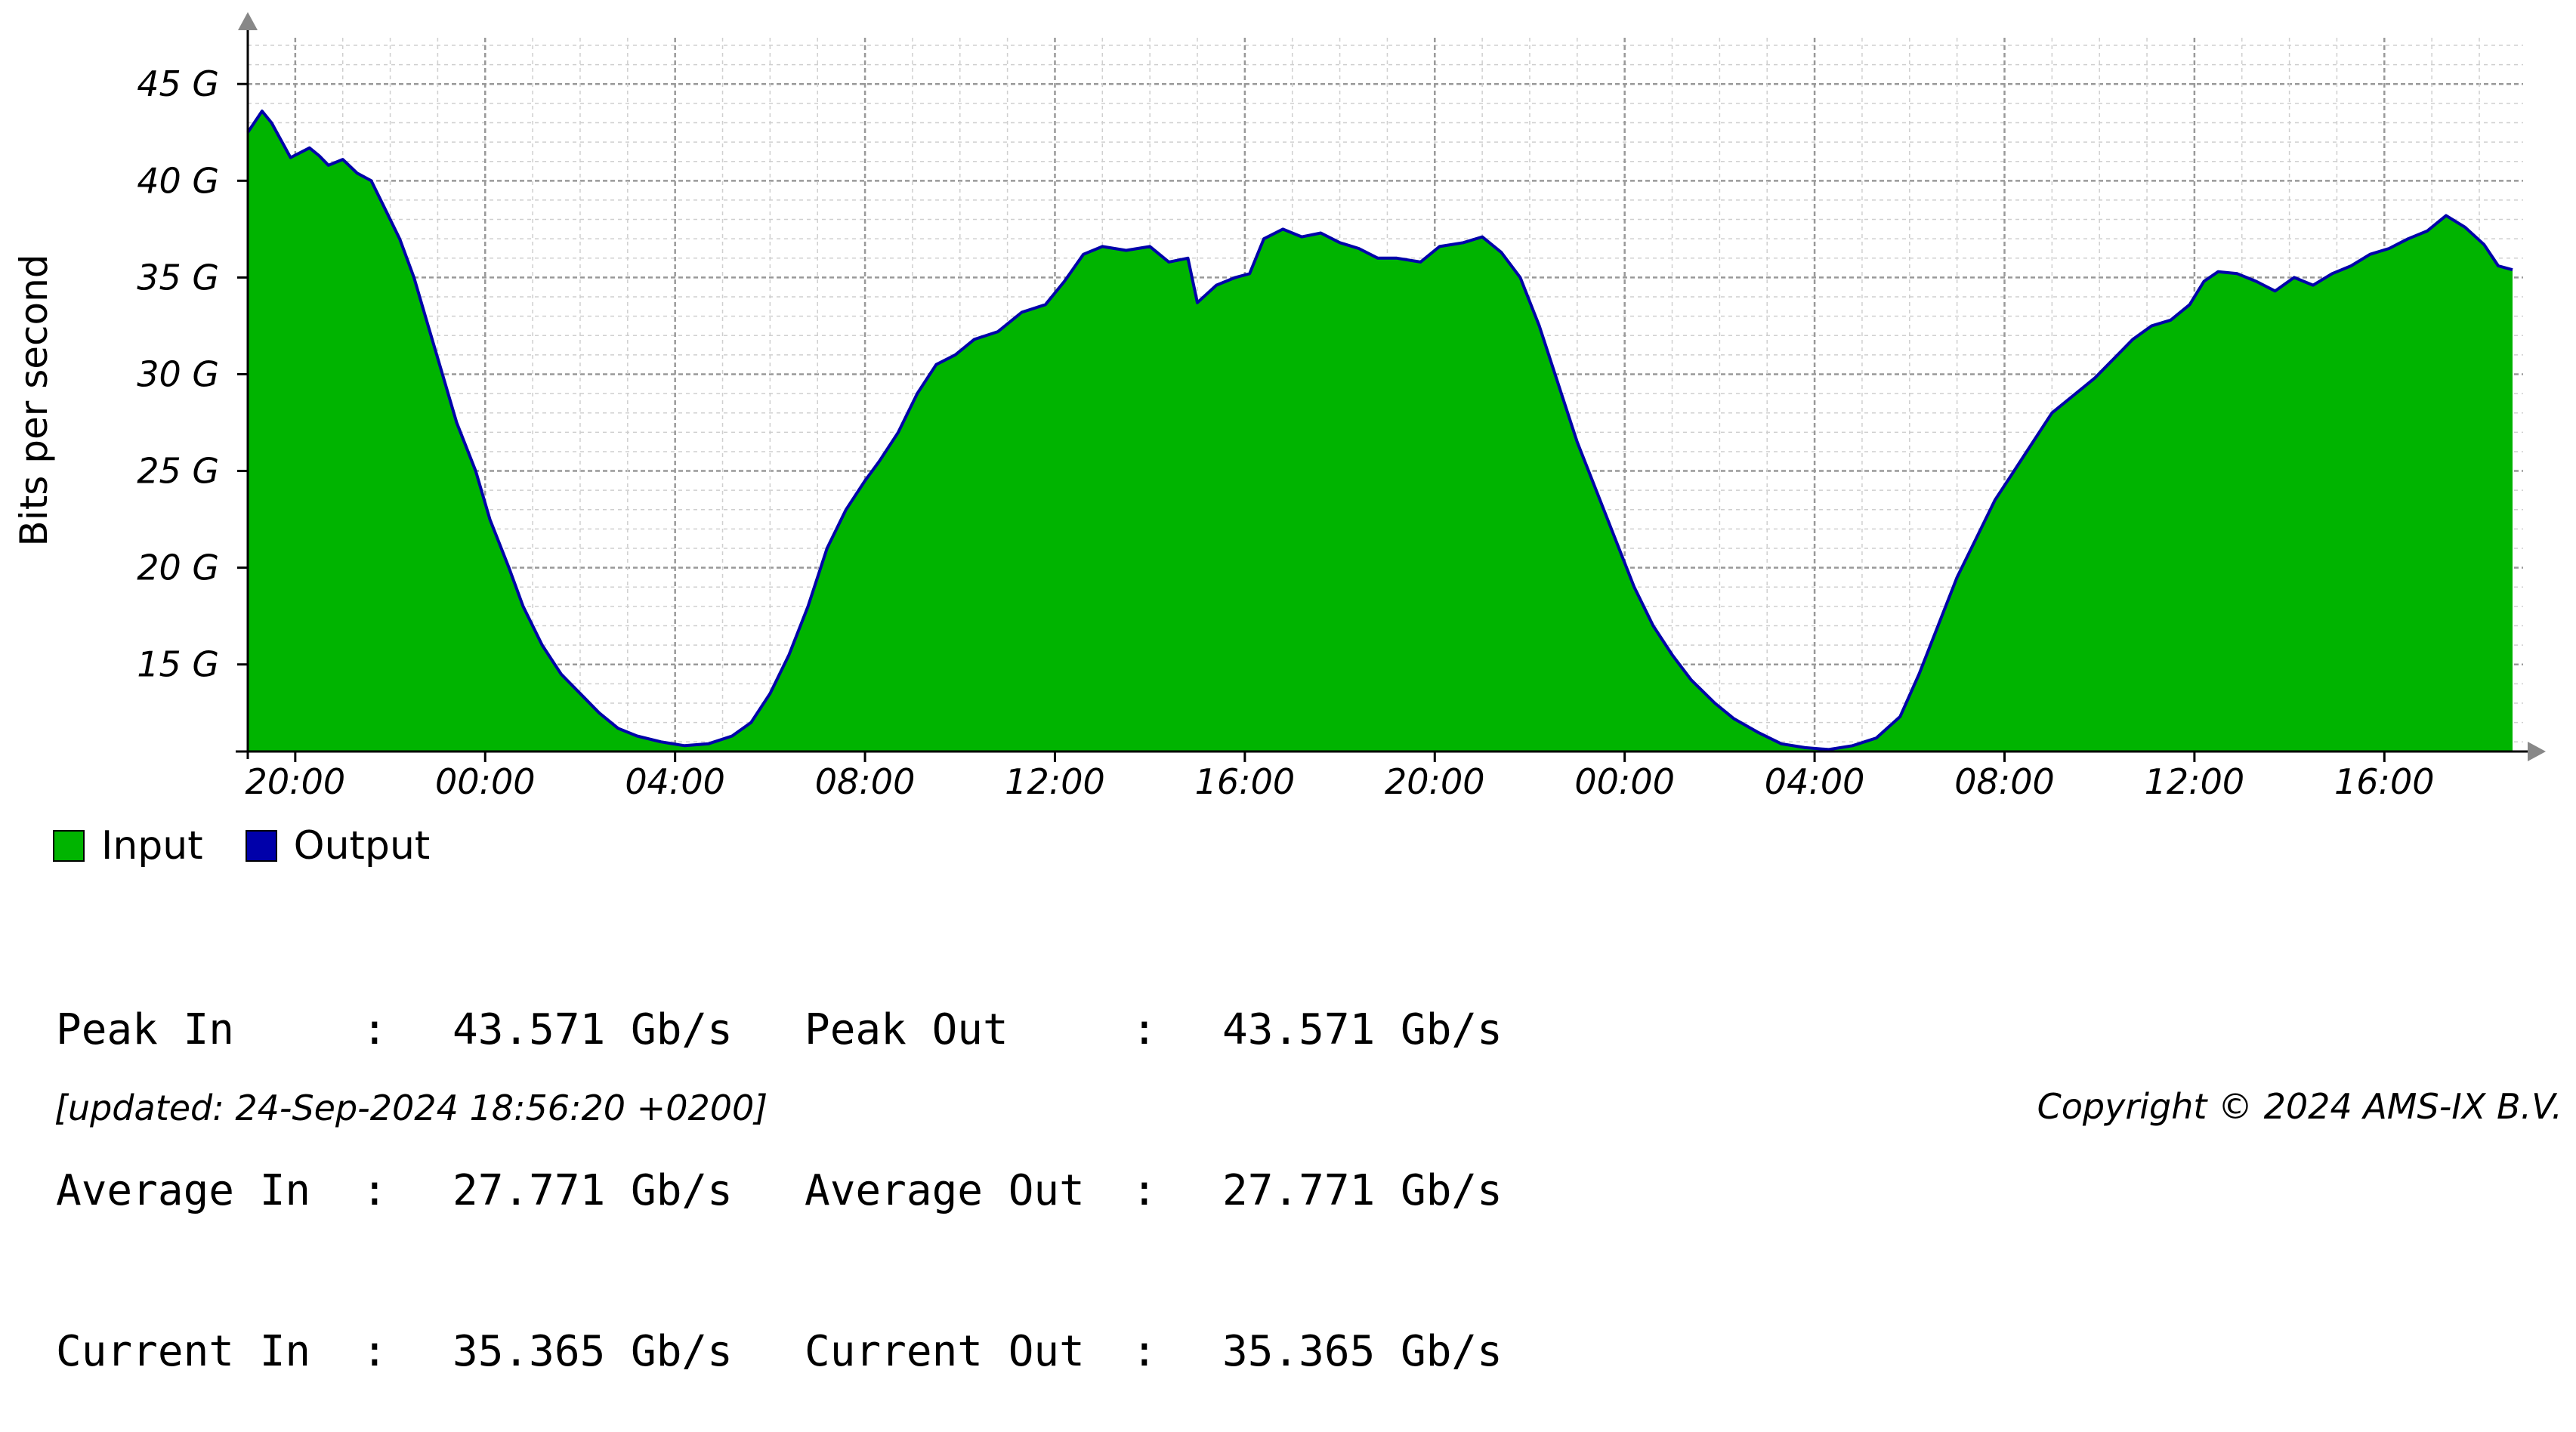 The width and height of the screenshot is (2576, 1432). Describe the element at coordinates (178, 664) in the screenshot. I see `y-tick-label: 15 G` at that location.